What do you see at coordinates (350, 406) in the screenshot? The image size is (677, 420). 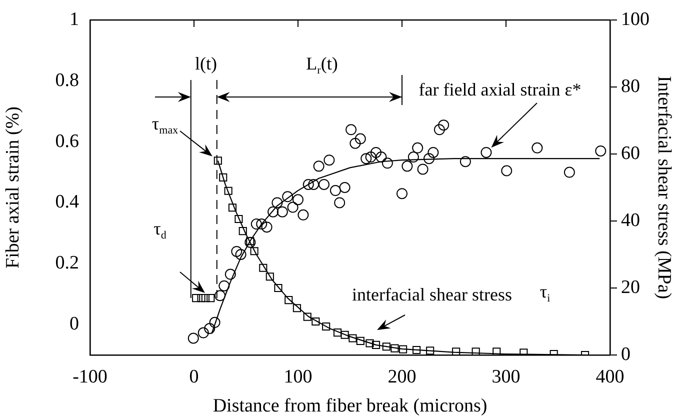 I see `x-axis-title: Distance from fiber break (microns)` at bounding box center [350, 406].